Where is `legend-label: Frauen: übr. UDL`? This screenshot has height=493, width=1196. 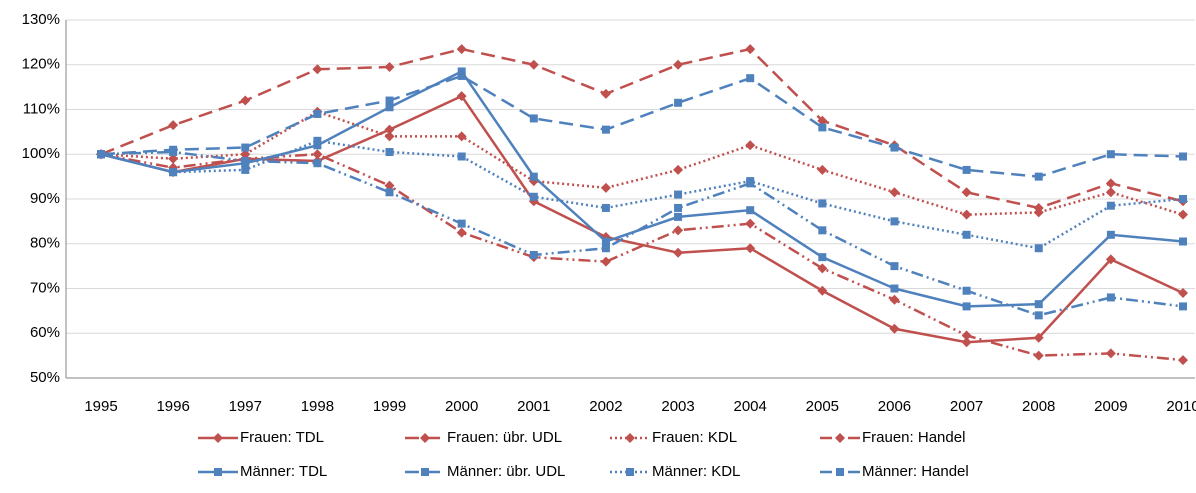 legend-label: Frauen: übr. UDL is located at coordinates (504, 437).